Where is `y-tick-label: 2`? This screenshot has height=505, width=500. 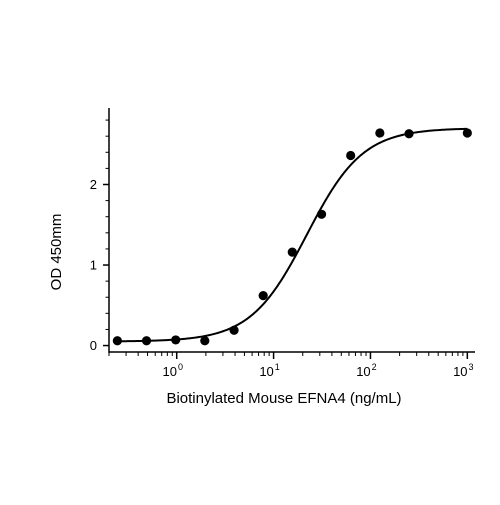
y-tick-label: 2 is located at coordinates (93, 184).